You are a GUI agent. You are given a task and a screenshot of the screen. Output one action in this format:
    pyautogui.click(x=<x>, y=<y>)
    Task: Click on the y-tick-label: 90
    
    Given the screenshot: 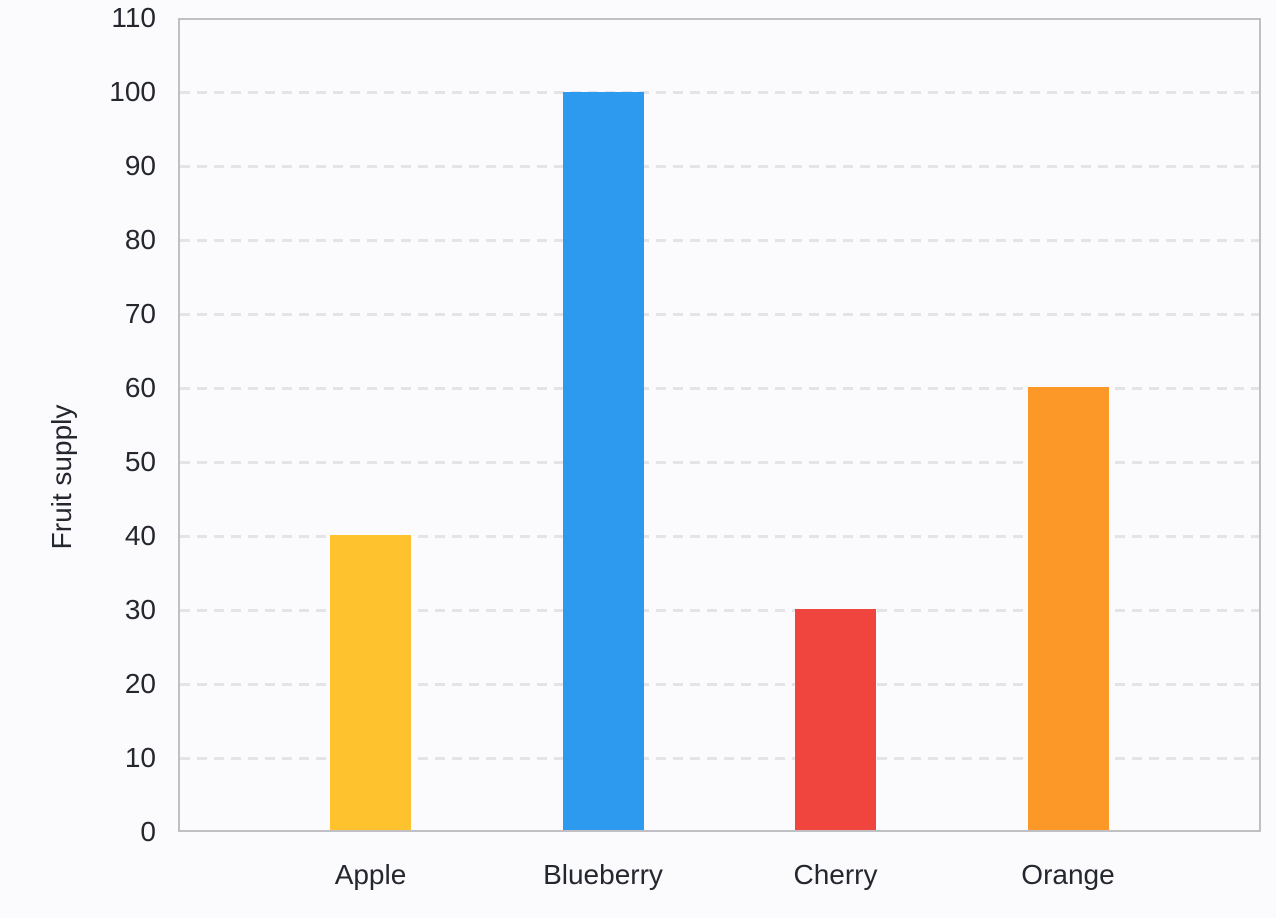 What is the action you would take?
    pyautogui.click(x=140, y=165)
    